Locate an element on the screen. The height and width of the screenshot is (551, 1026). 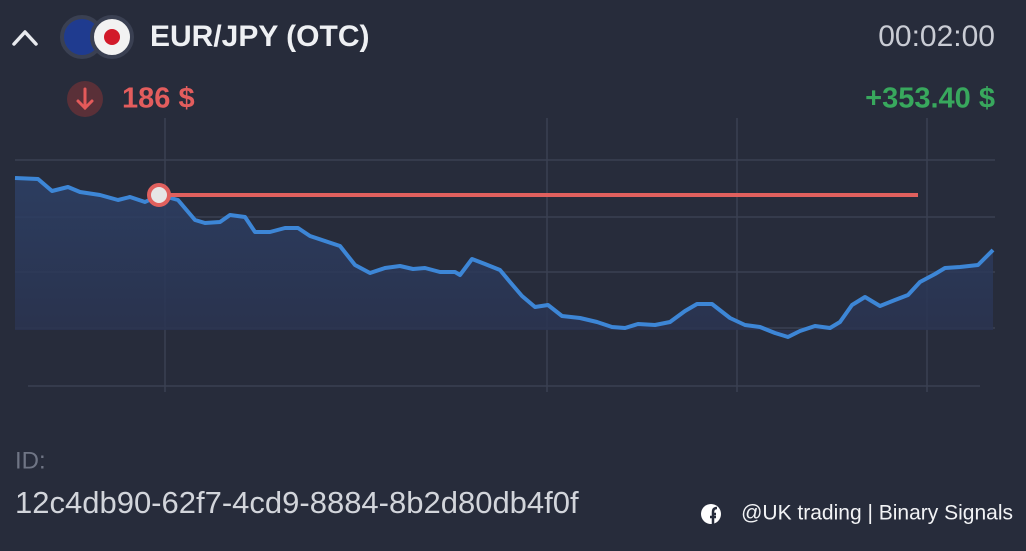
entry-point is located at coordinates (159, 195).